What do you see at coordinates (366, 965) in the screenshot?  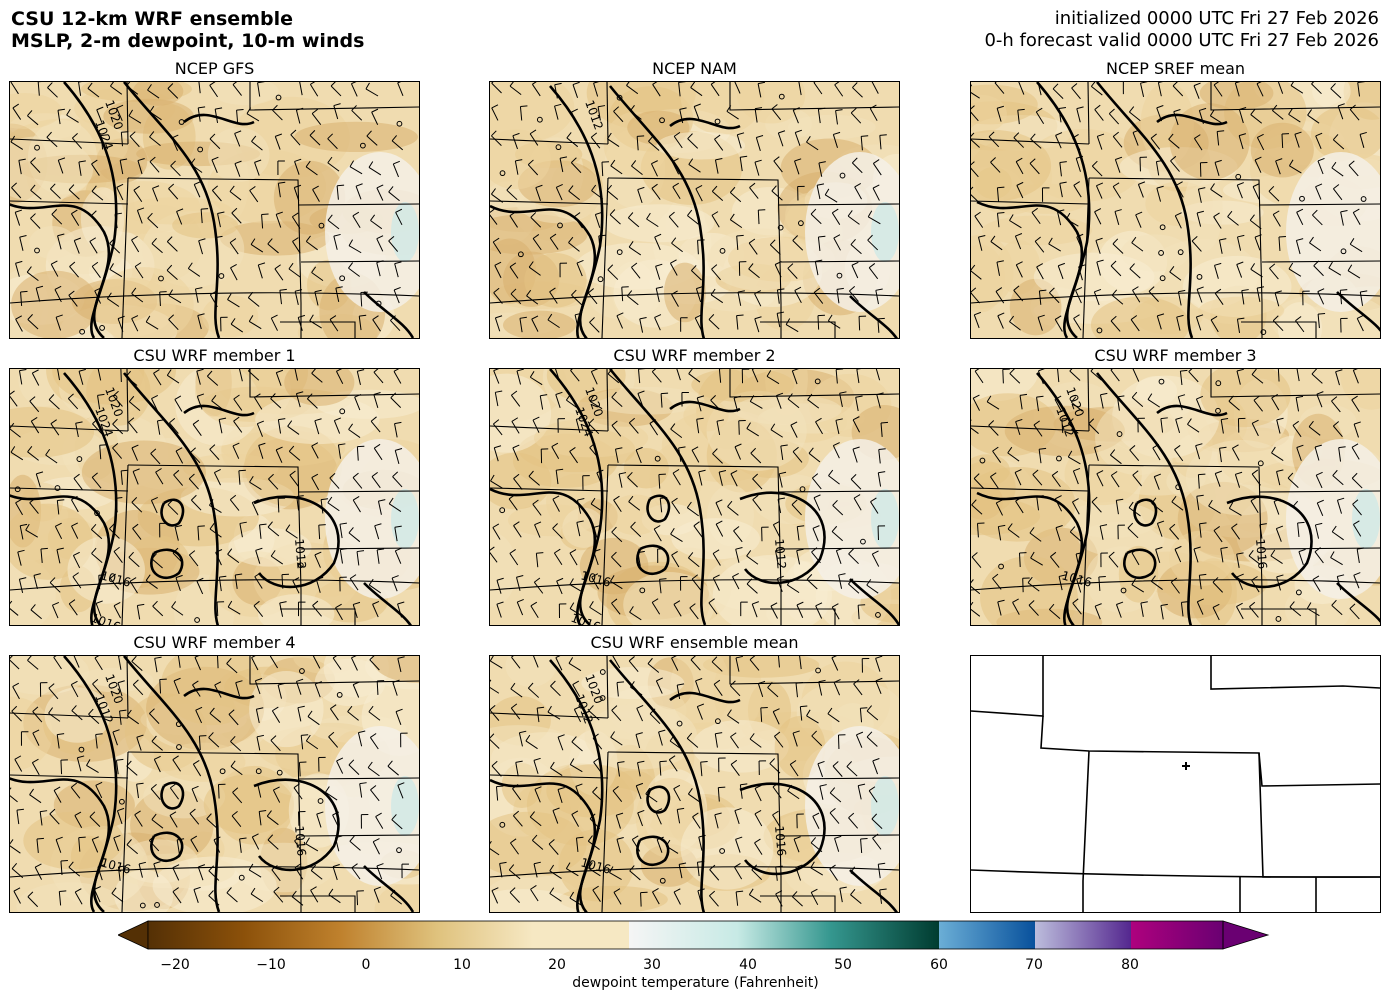 I see `colorbar-tick: 0` at bounding box center [366, 965].